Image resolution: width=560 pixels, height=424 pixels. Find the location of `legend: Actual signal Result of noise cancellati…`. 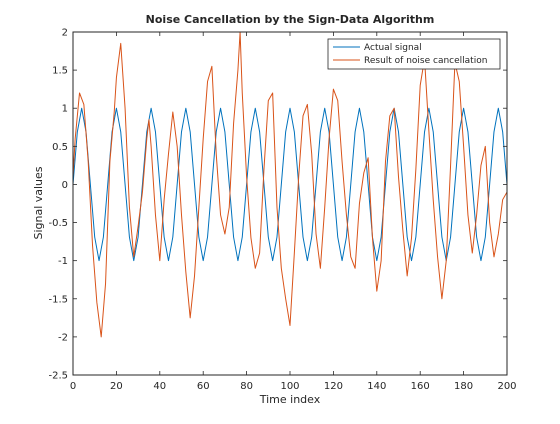

legend: Actual signal Result of noise cancellati… is located at coordinates (414, 54).